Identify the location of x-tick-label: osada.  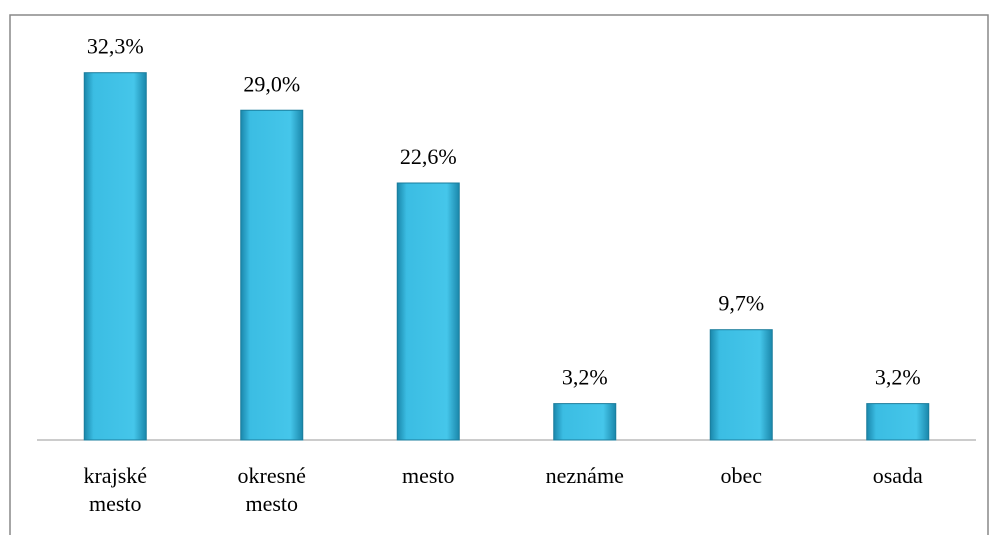
(897, 475).